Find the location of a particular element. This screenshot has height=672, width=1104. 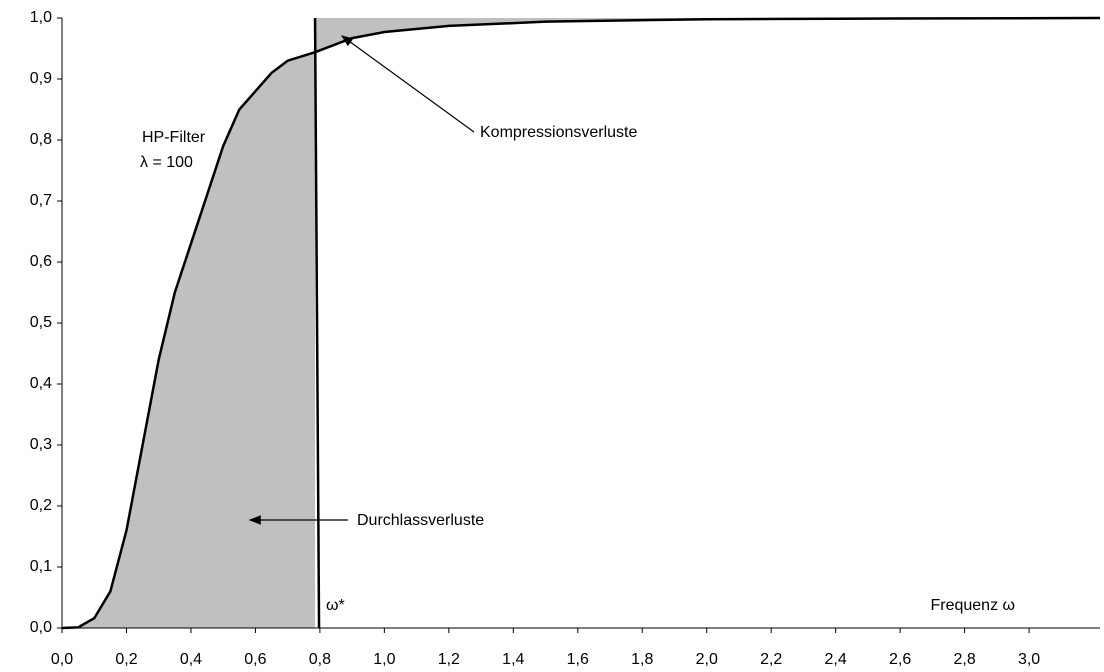

series-label: HP-Filter is located at coordinates (174, 137).